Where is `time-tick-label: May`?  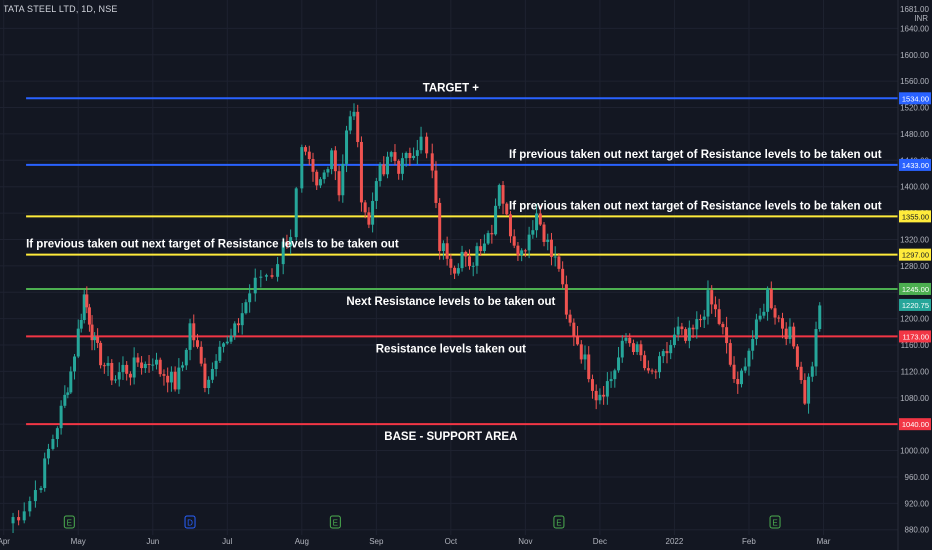 time-tick-label: May is located at coordinates (78, 541).